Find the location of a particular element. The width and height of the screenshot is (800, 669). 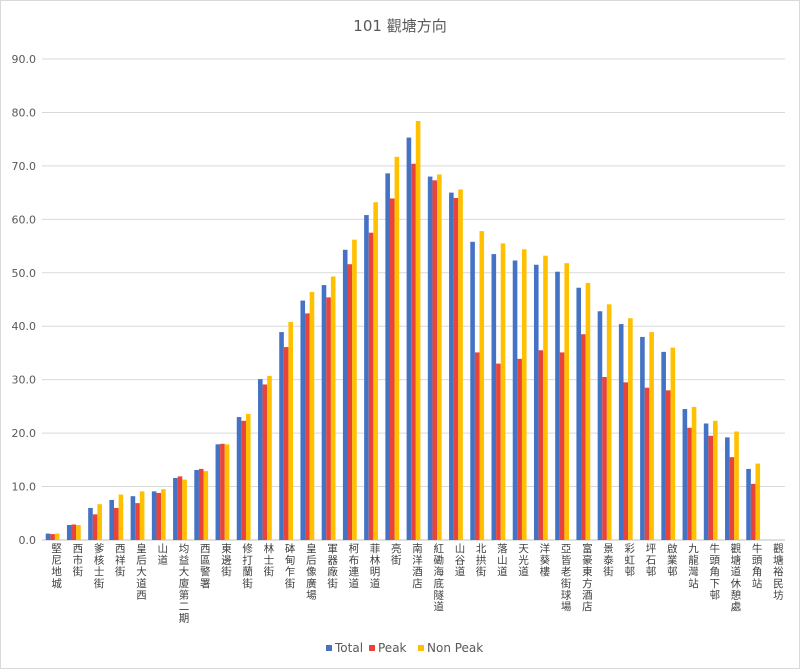

x-category-label: 坪石邨 is located at coordinates (651, 560).